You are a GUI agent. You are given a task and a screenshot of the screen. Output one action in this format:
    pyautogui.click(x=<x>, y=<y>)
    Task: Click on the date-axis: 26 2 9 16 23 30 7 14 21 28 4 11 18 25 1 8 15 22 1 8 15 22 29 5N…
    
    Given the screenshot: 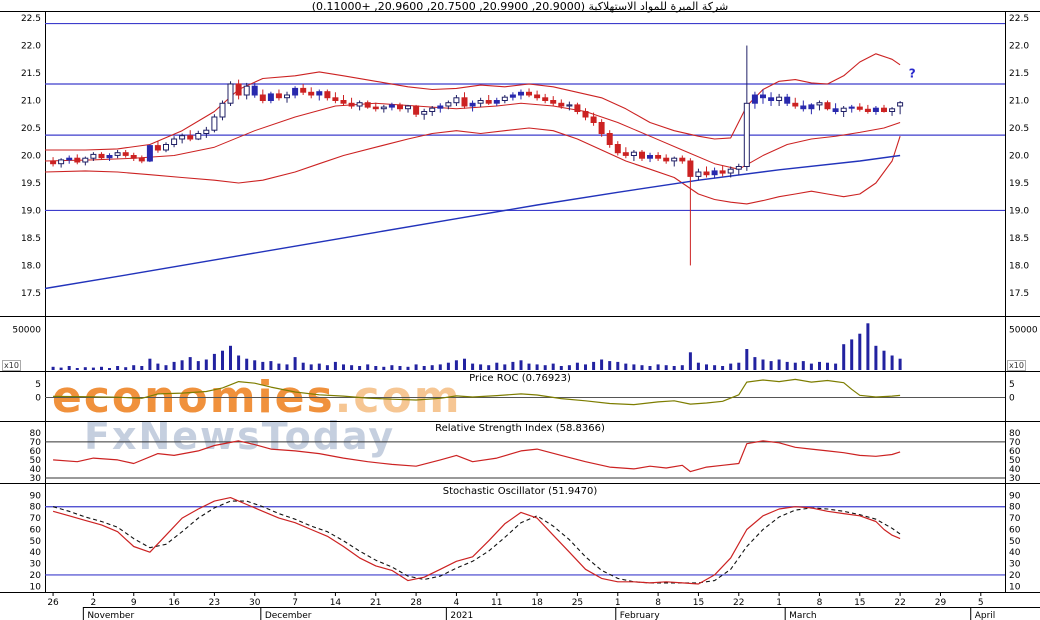 What is the action you would take?
    pyautogui.click(x=543, y=606)
    